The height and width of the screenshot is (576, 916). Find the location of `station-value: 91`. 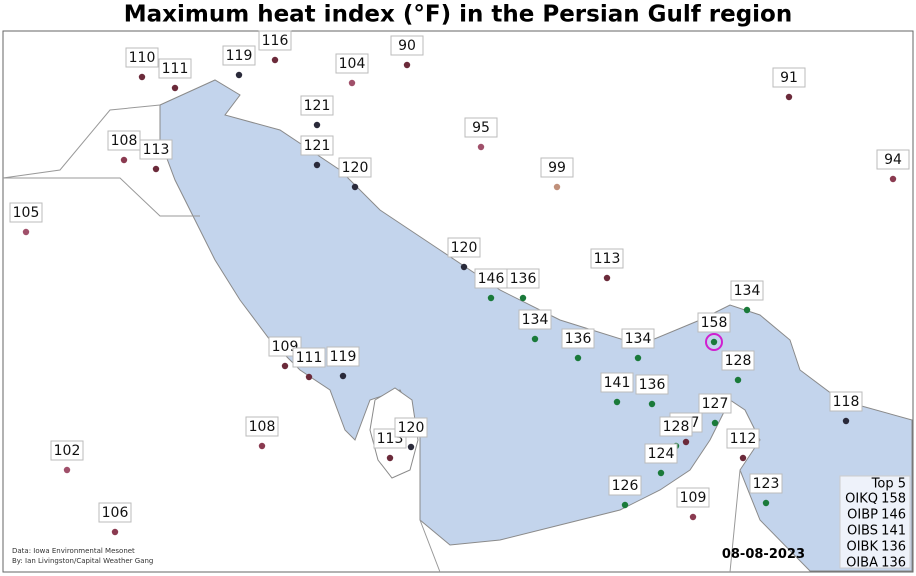

station-value: 91 is located at coordinates (789, 78).